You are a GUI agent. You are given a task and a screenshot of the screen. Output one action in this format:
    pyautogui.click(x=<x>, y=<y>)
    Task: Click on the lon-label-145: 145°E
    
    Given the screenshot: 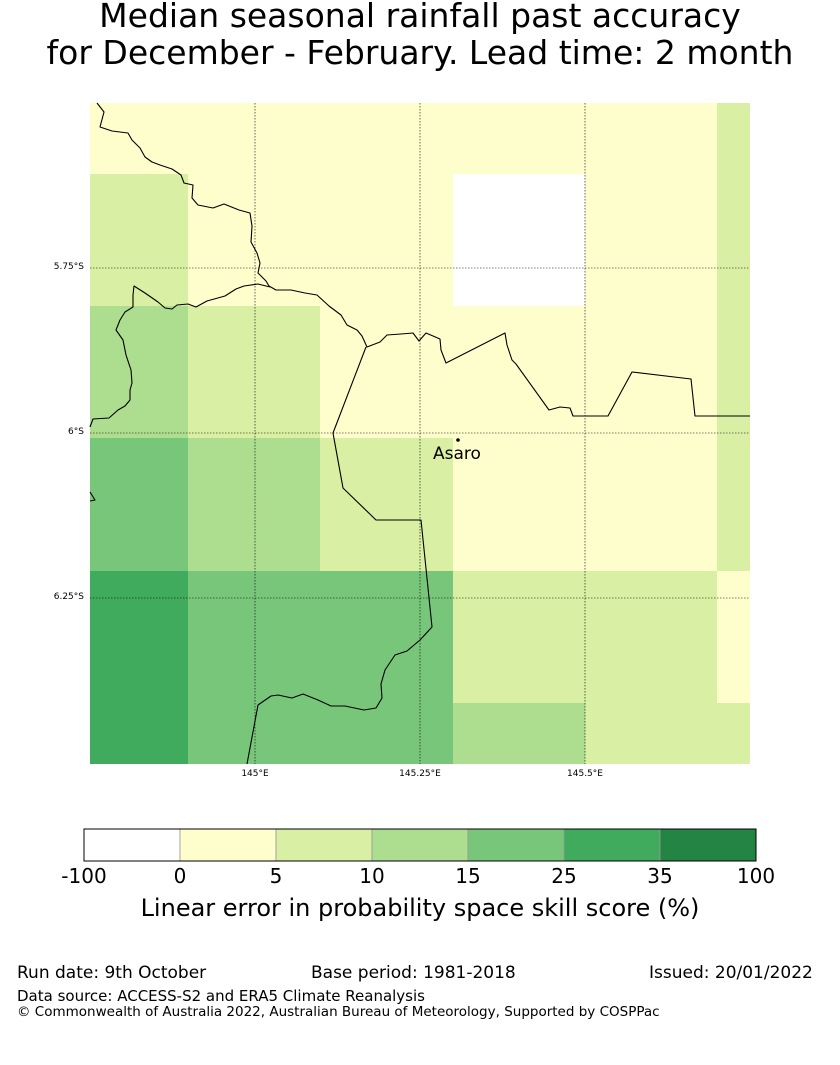 What is the action you would take?
    pyautogui.click(x=255, y=774)
    